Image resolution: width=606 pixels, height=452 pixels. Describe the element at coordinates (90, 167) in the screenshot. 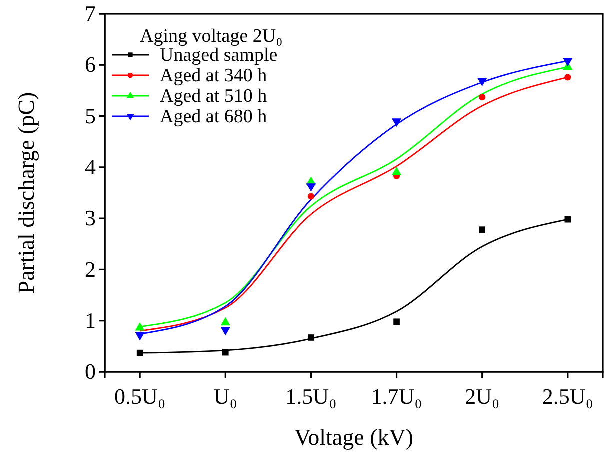

I see `y-tick-label: 4` at that location.